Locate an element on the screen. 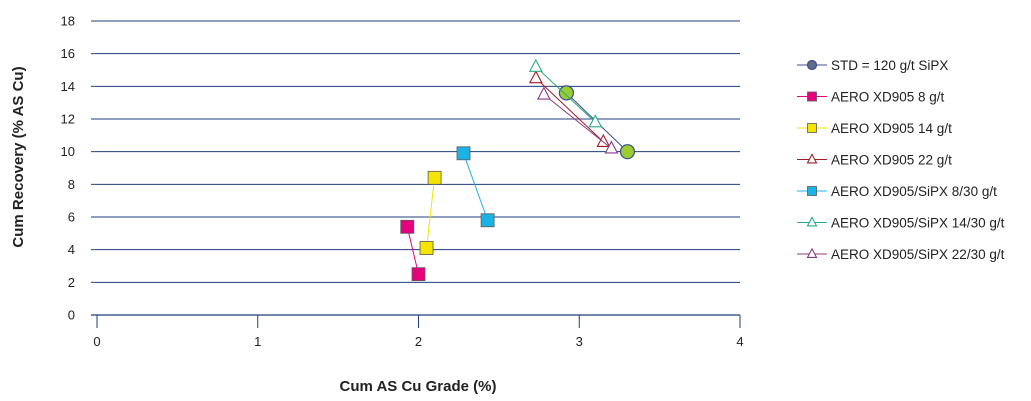  x-tick-label: 2 is located at coordinates (418, 341).